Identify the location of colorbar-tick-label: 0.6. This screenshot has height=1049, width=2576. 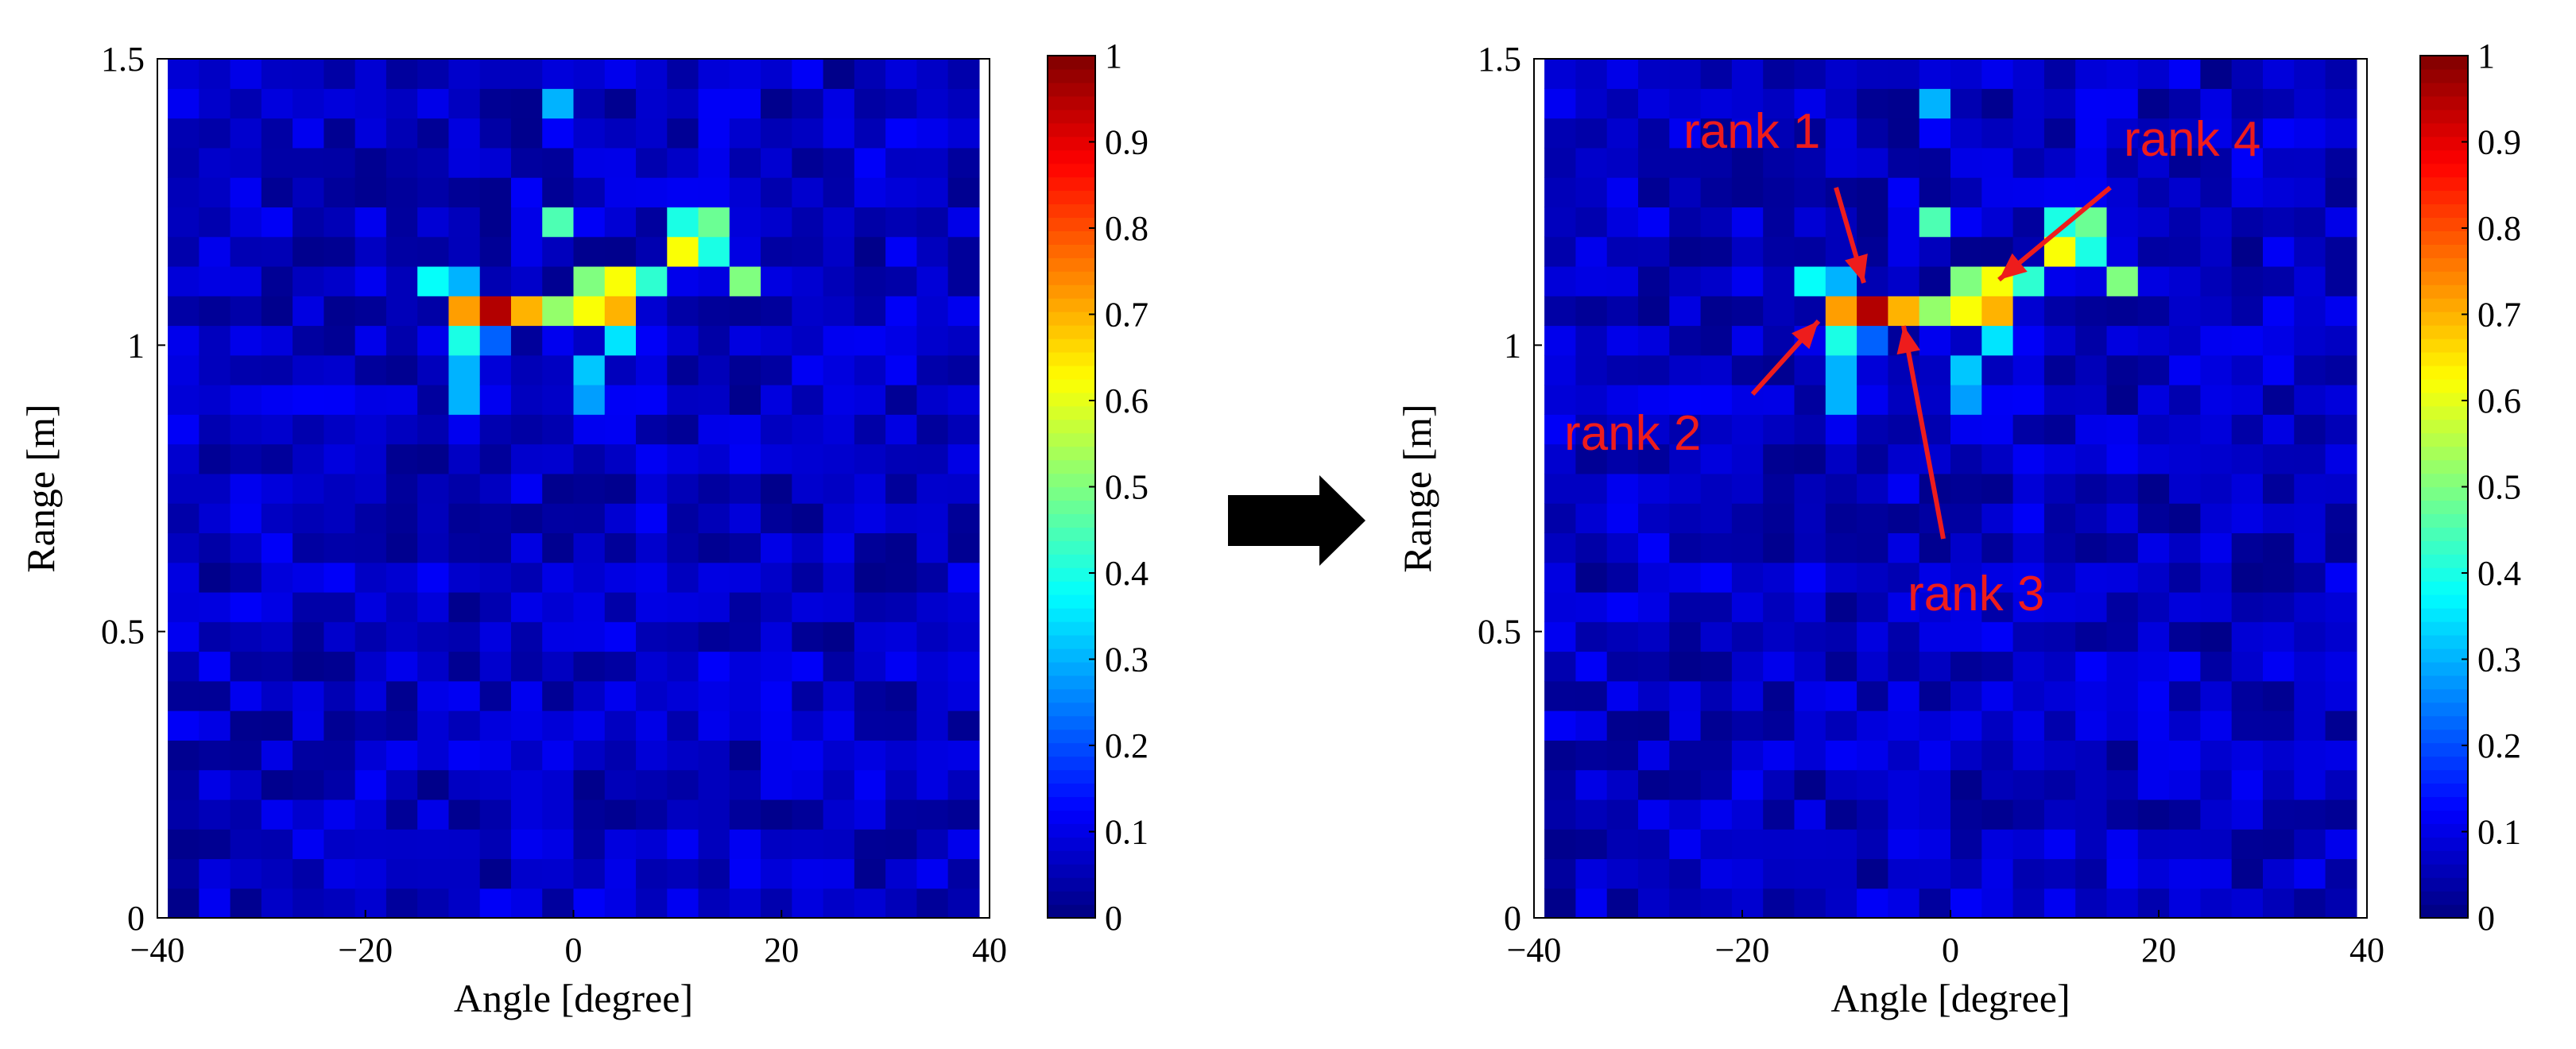
(2499, 400).